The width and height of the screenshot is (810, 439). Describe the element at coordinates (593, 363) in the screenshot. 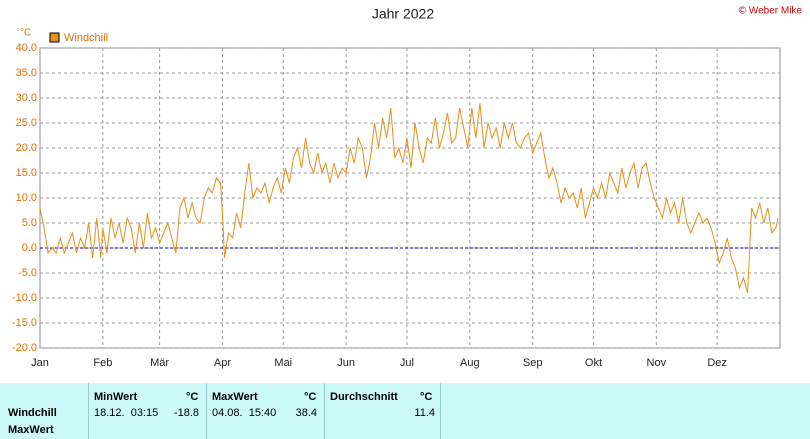

I see `x-tick-label: Okt` at that location.